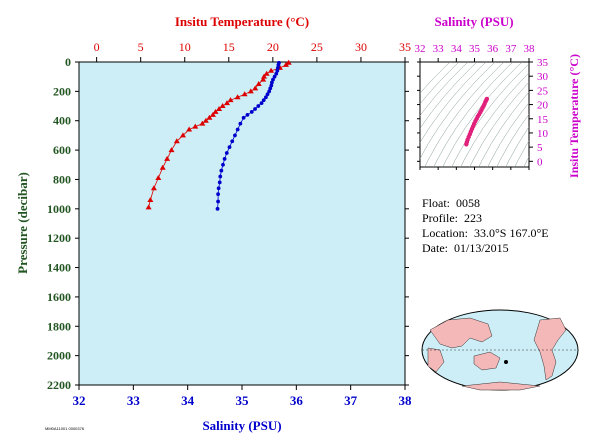  What do you see at coordinates (439, 49) in the screenshot?
I see `ts-salinity-tick-label: 33` at bounding box center [439, 49].